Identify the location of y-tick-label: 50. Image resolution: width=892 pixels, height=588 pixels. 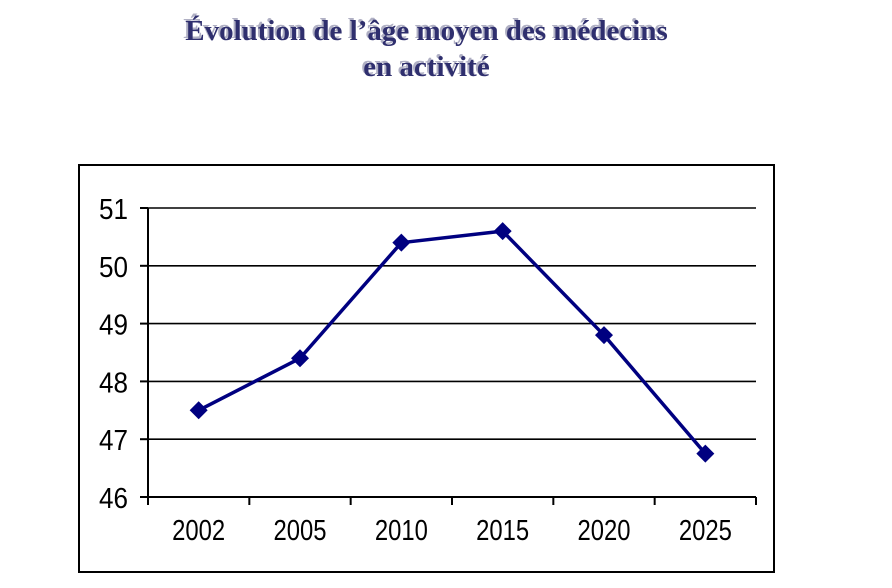
(113, 268).